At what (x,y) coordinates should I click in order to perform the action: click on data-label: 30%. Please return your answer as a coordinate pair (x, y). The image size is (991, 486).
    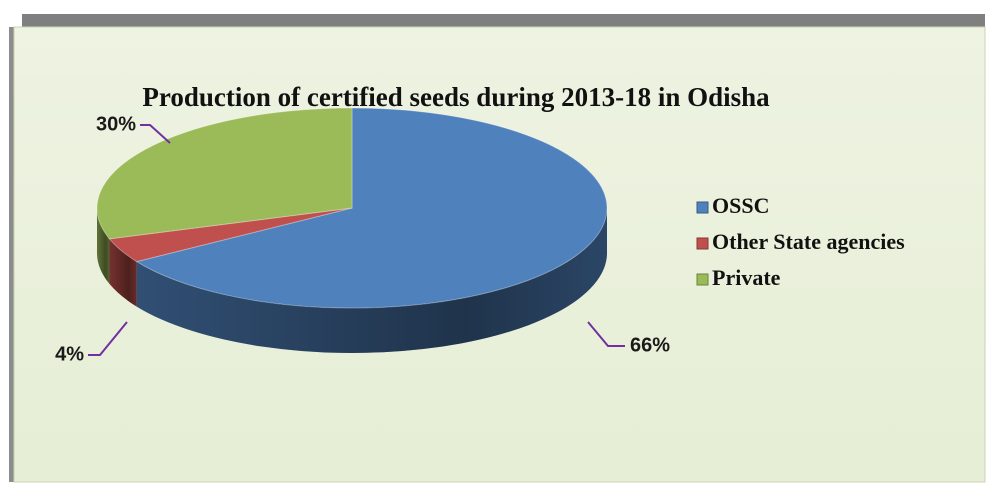
    Looking at the image, I should click on (116, 124).